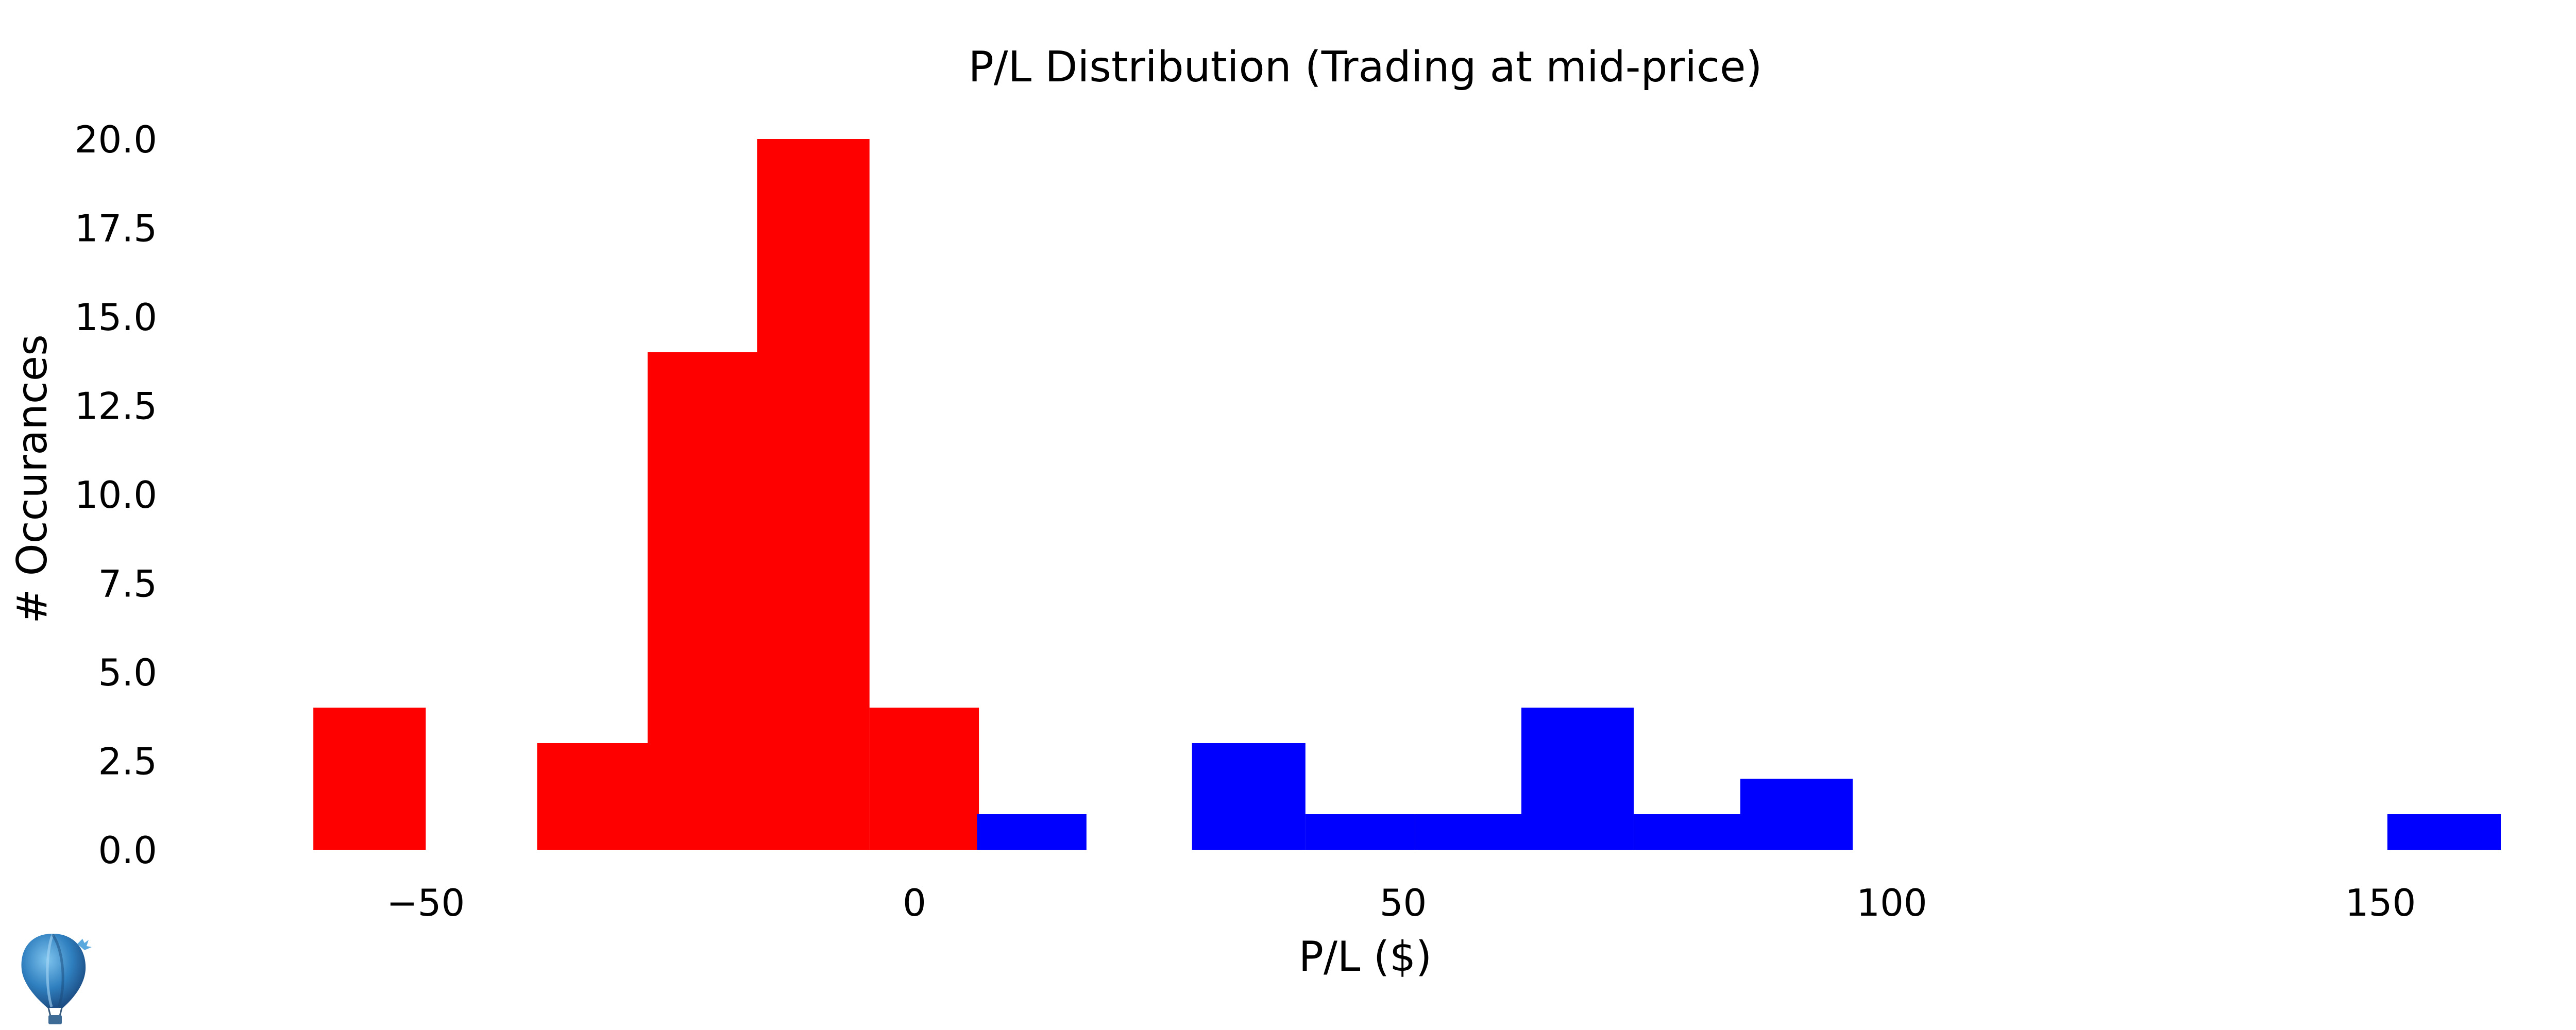  Describe the element at coordinates (1687, 832) in the screenshot. I see `histogram-bar-s1-b6` at that location.